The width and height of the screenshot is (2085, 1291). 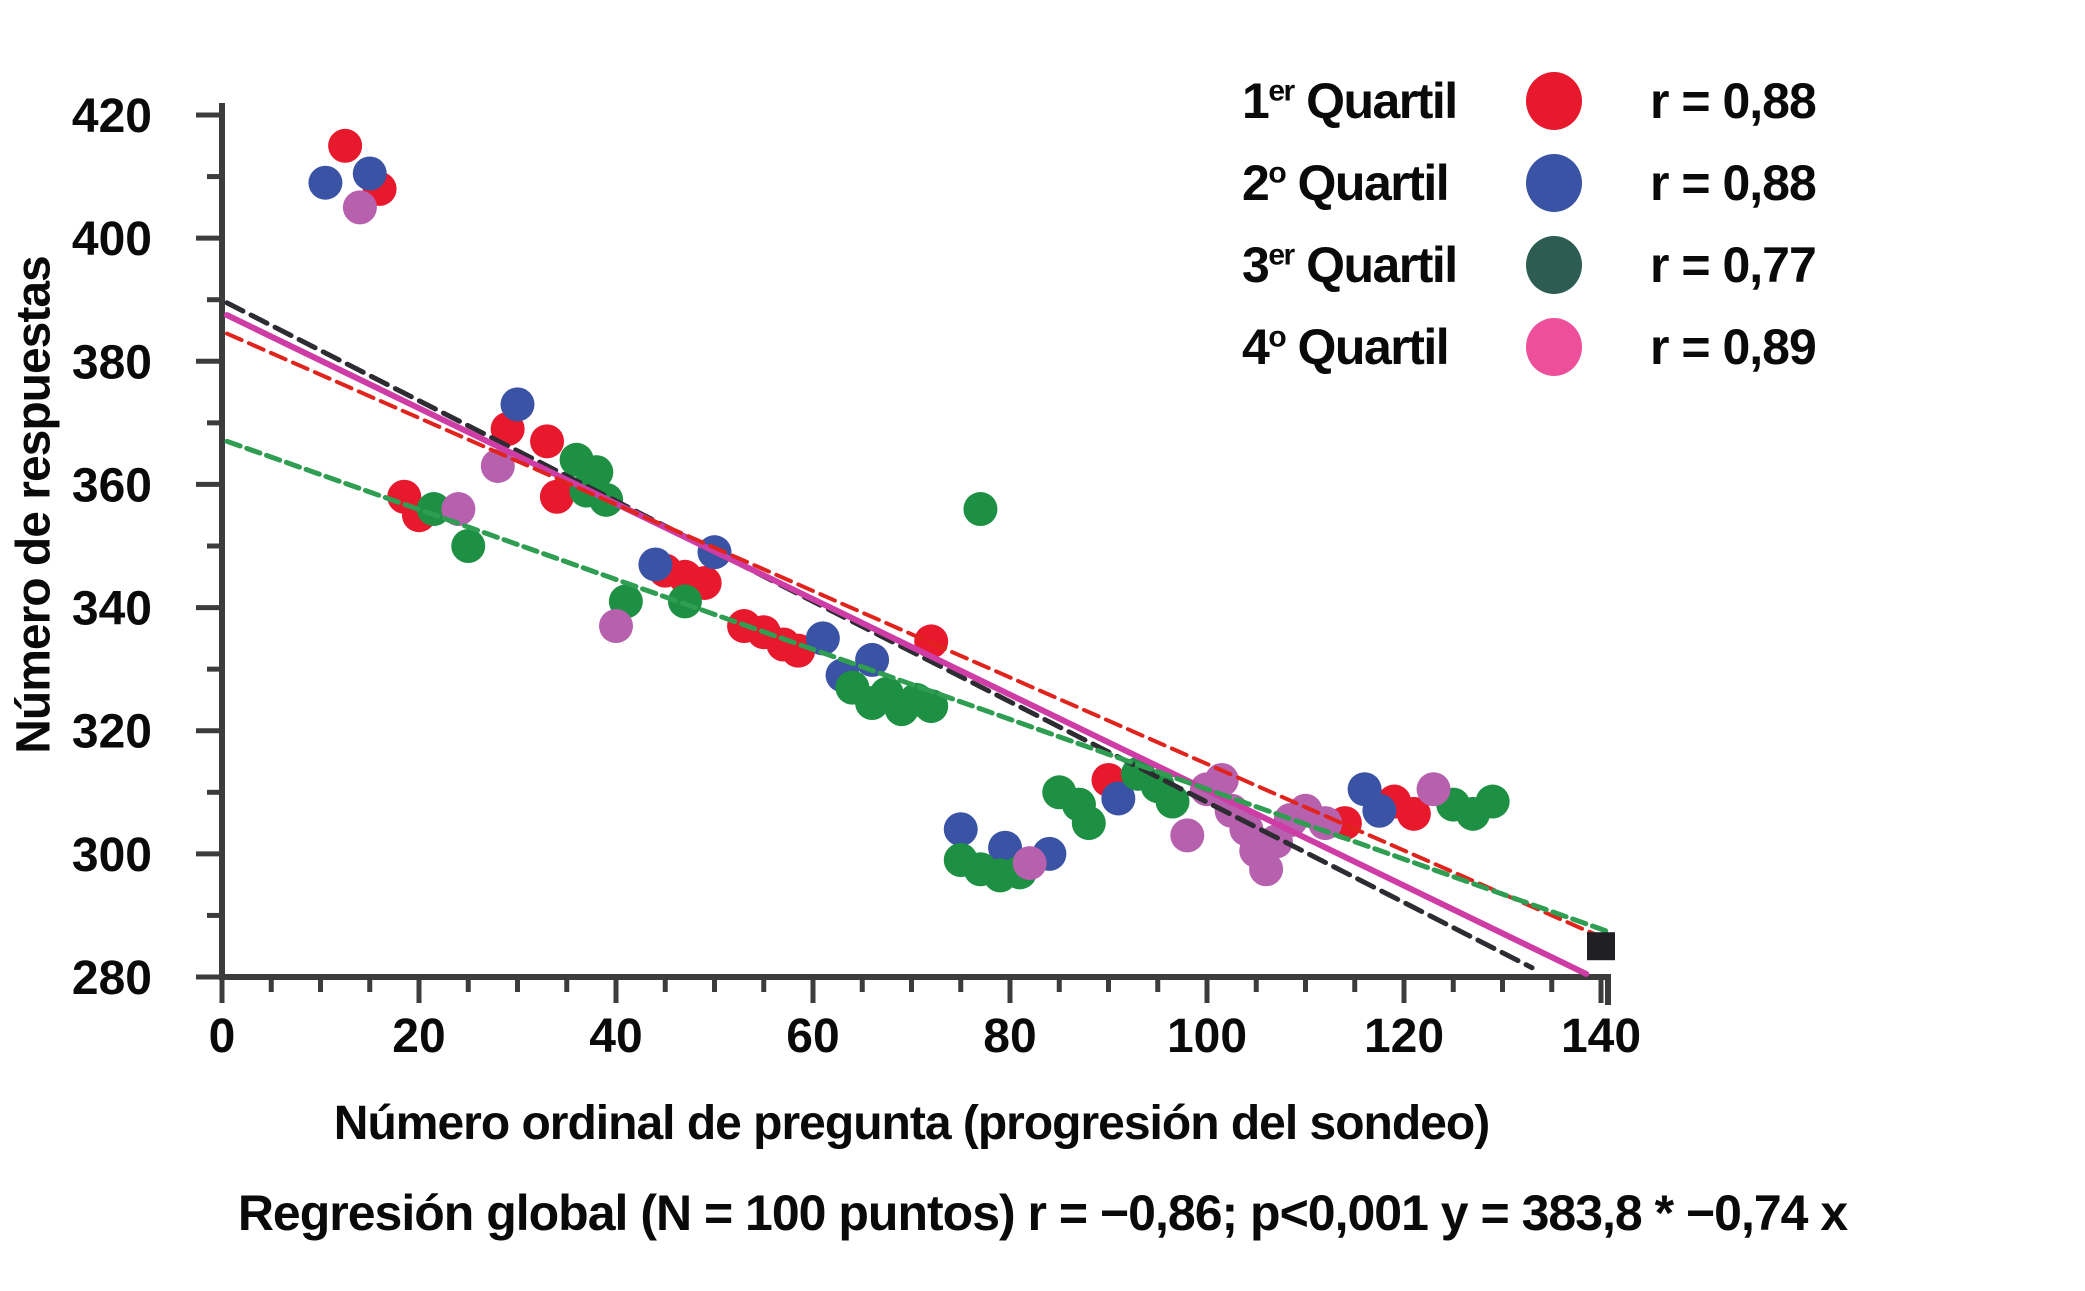 I want to click on legend-label-num: 2, so click(x=1256, y=183).